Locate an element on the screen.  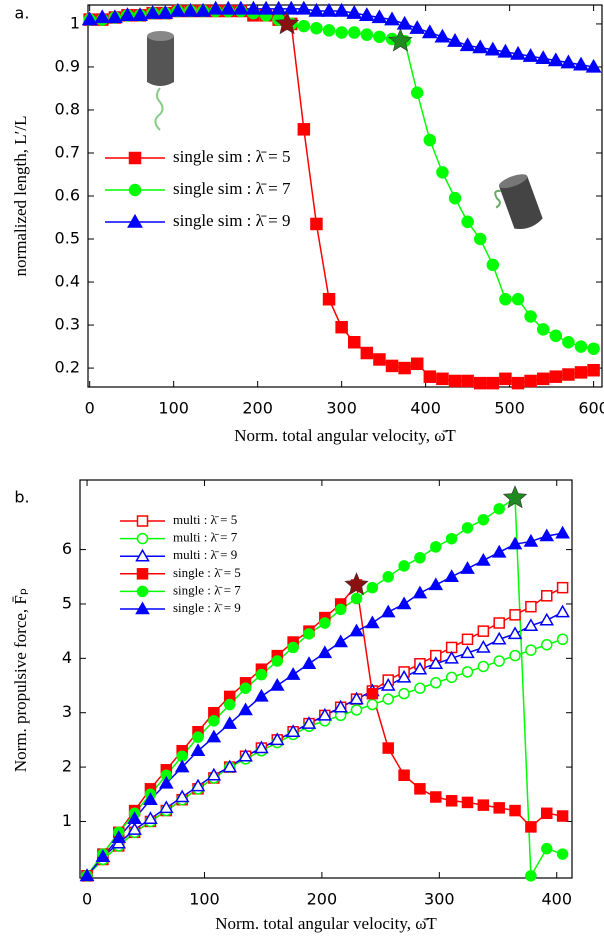
y-tick-label: 6 is located at coordinates (67, 548).